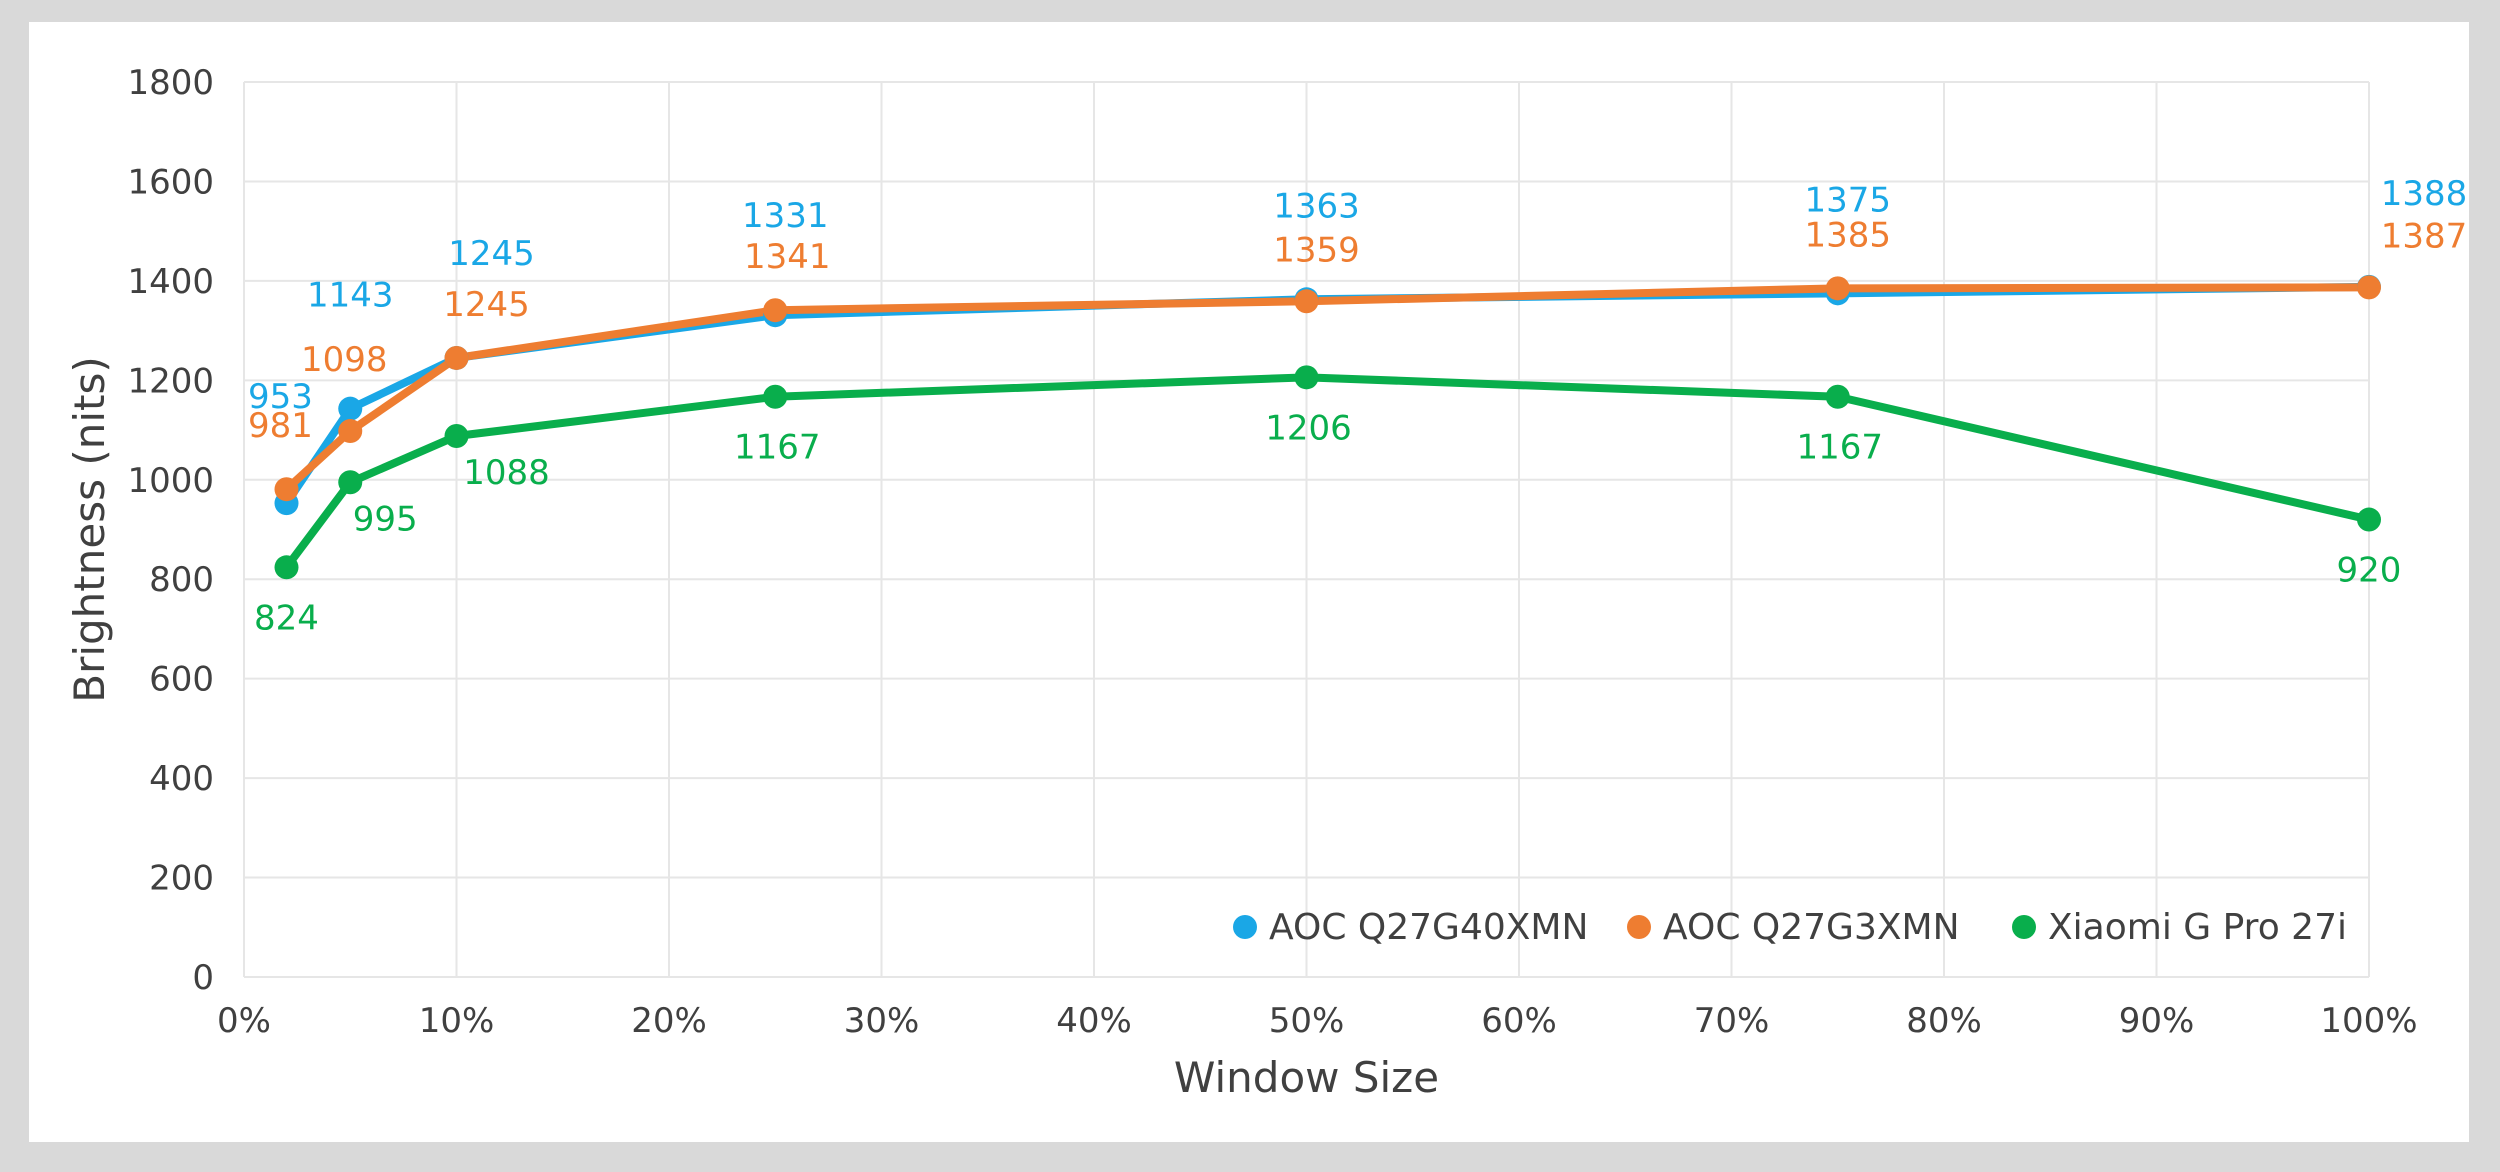  I want to click on y-tick-label: 0, so click(203, 978).